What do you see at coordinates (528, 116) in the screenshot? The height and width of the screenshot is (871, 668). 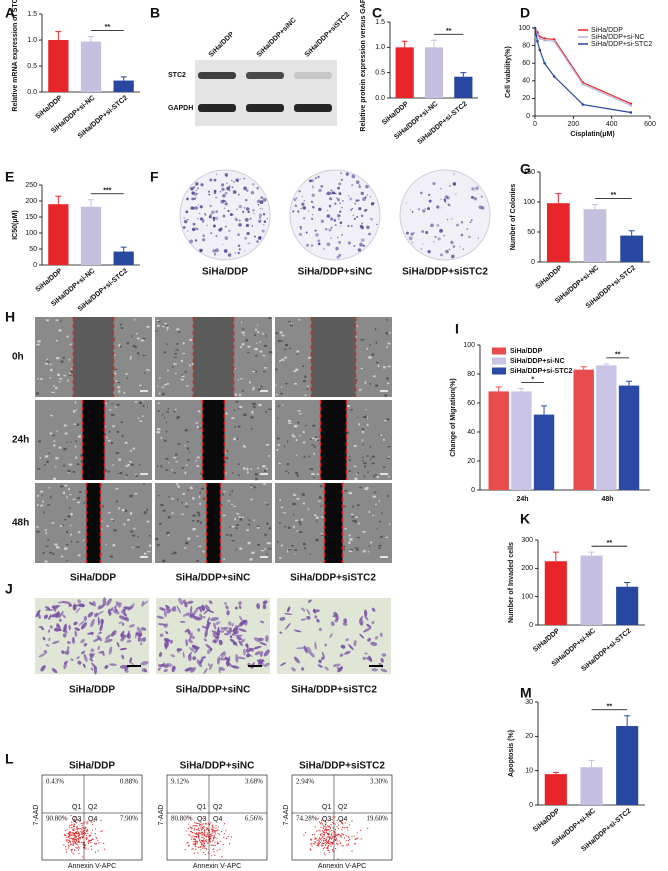 I see `y-tick-label: 0` at bounding box center [528, 116].